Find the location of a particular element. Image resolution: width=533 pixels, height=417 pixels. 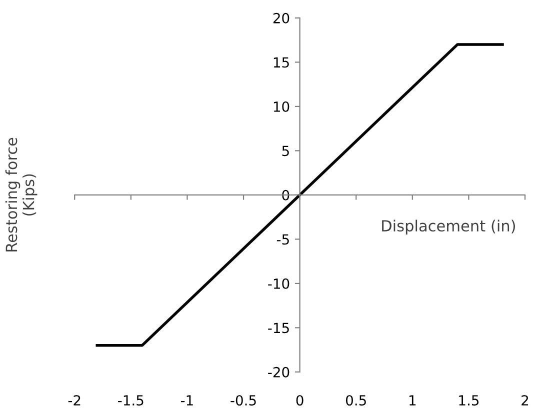

x-tick-label: 2 is located at coordinates (525, 400).